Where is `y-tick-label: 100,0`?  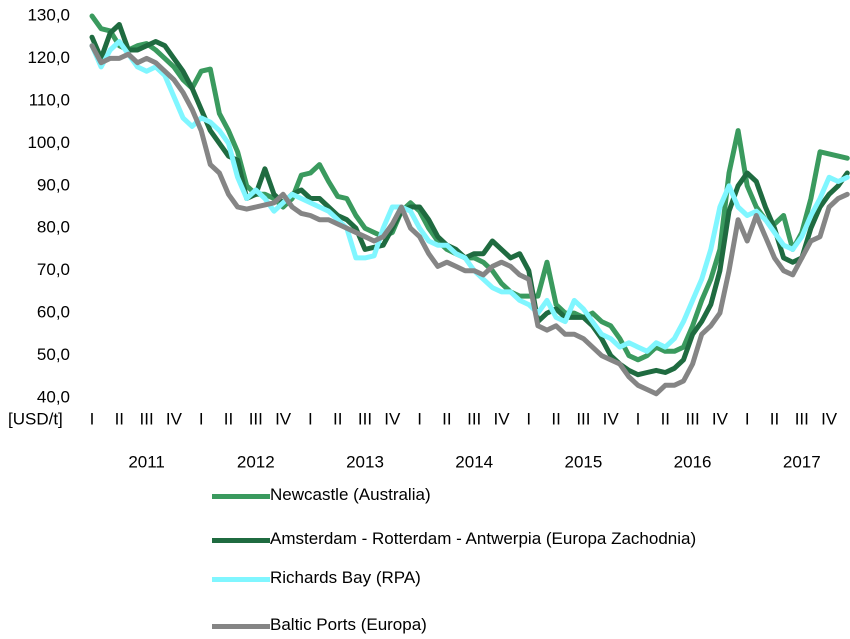 y-tick-label: 100,0 is located at coordinates (48, 142).